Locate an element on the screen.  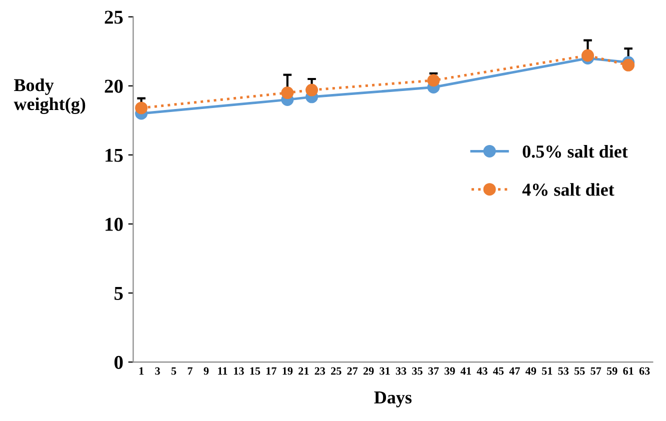
x-tick-label: 33 is located at coordinates (401, 371).